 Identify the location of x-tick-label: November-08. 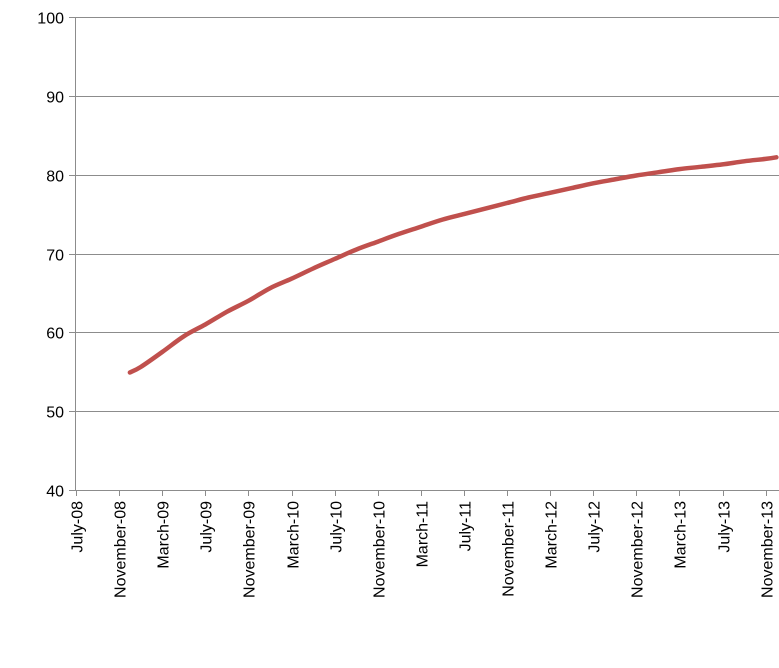
(121, 549).